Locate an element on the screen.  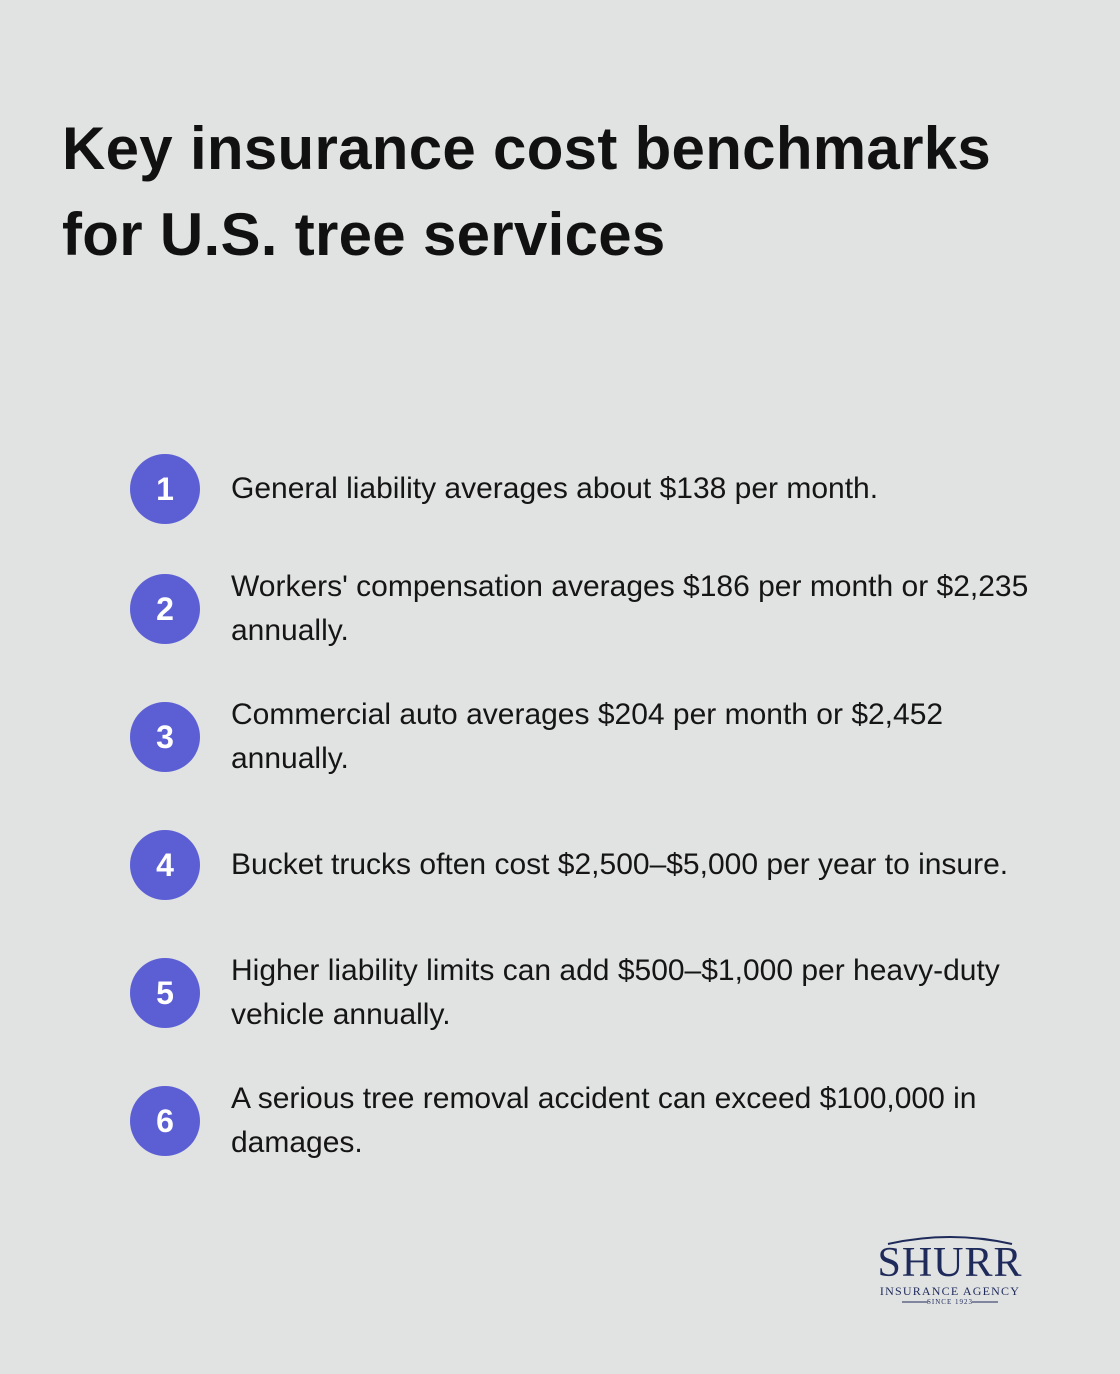
item-number: 6 is located at coordinates (165, 1121).